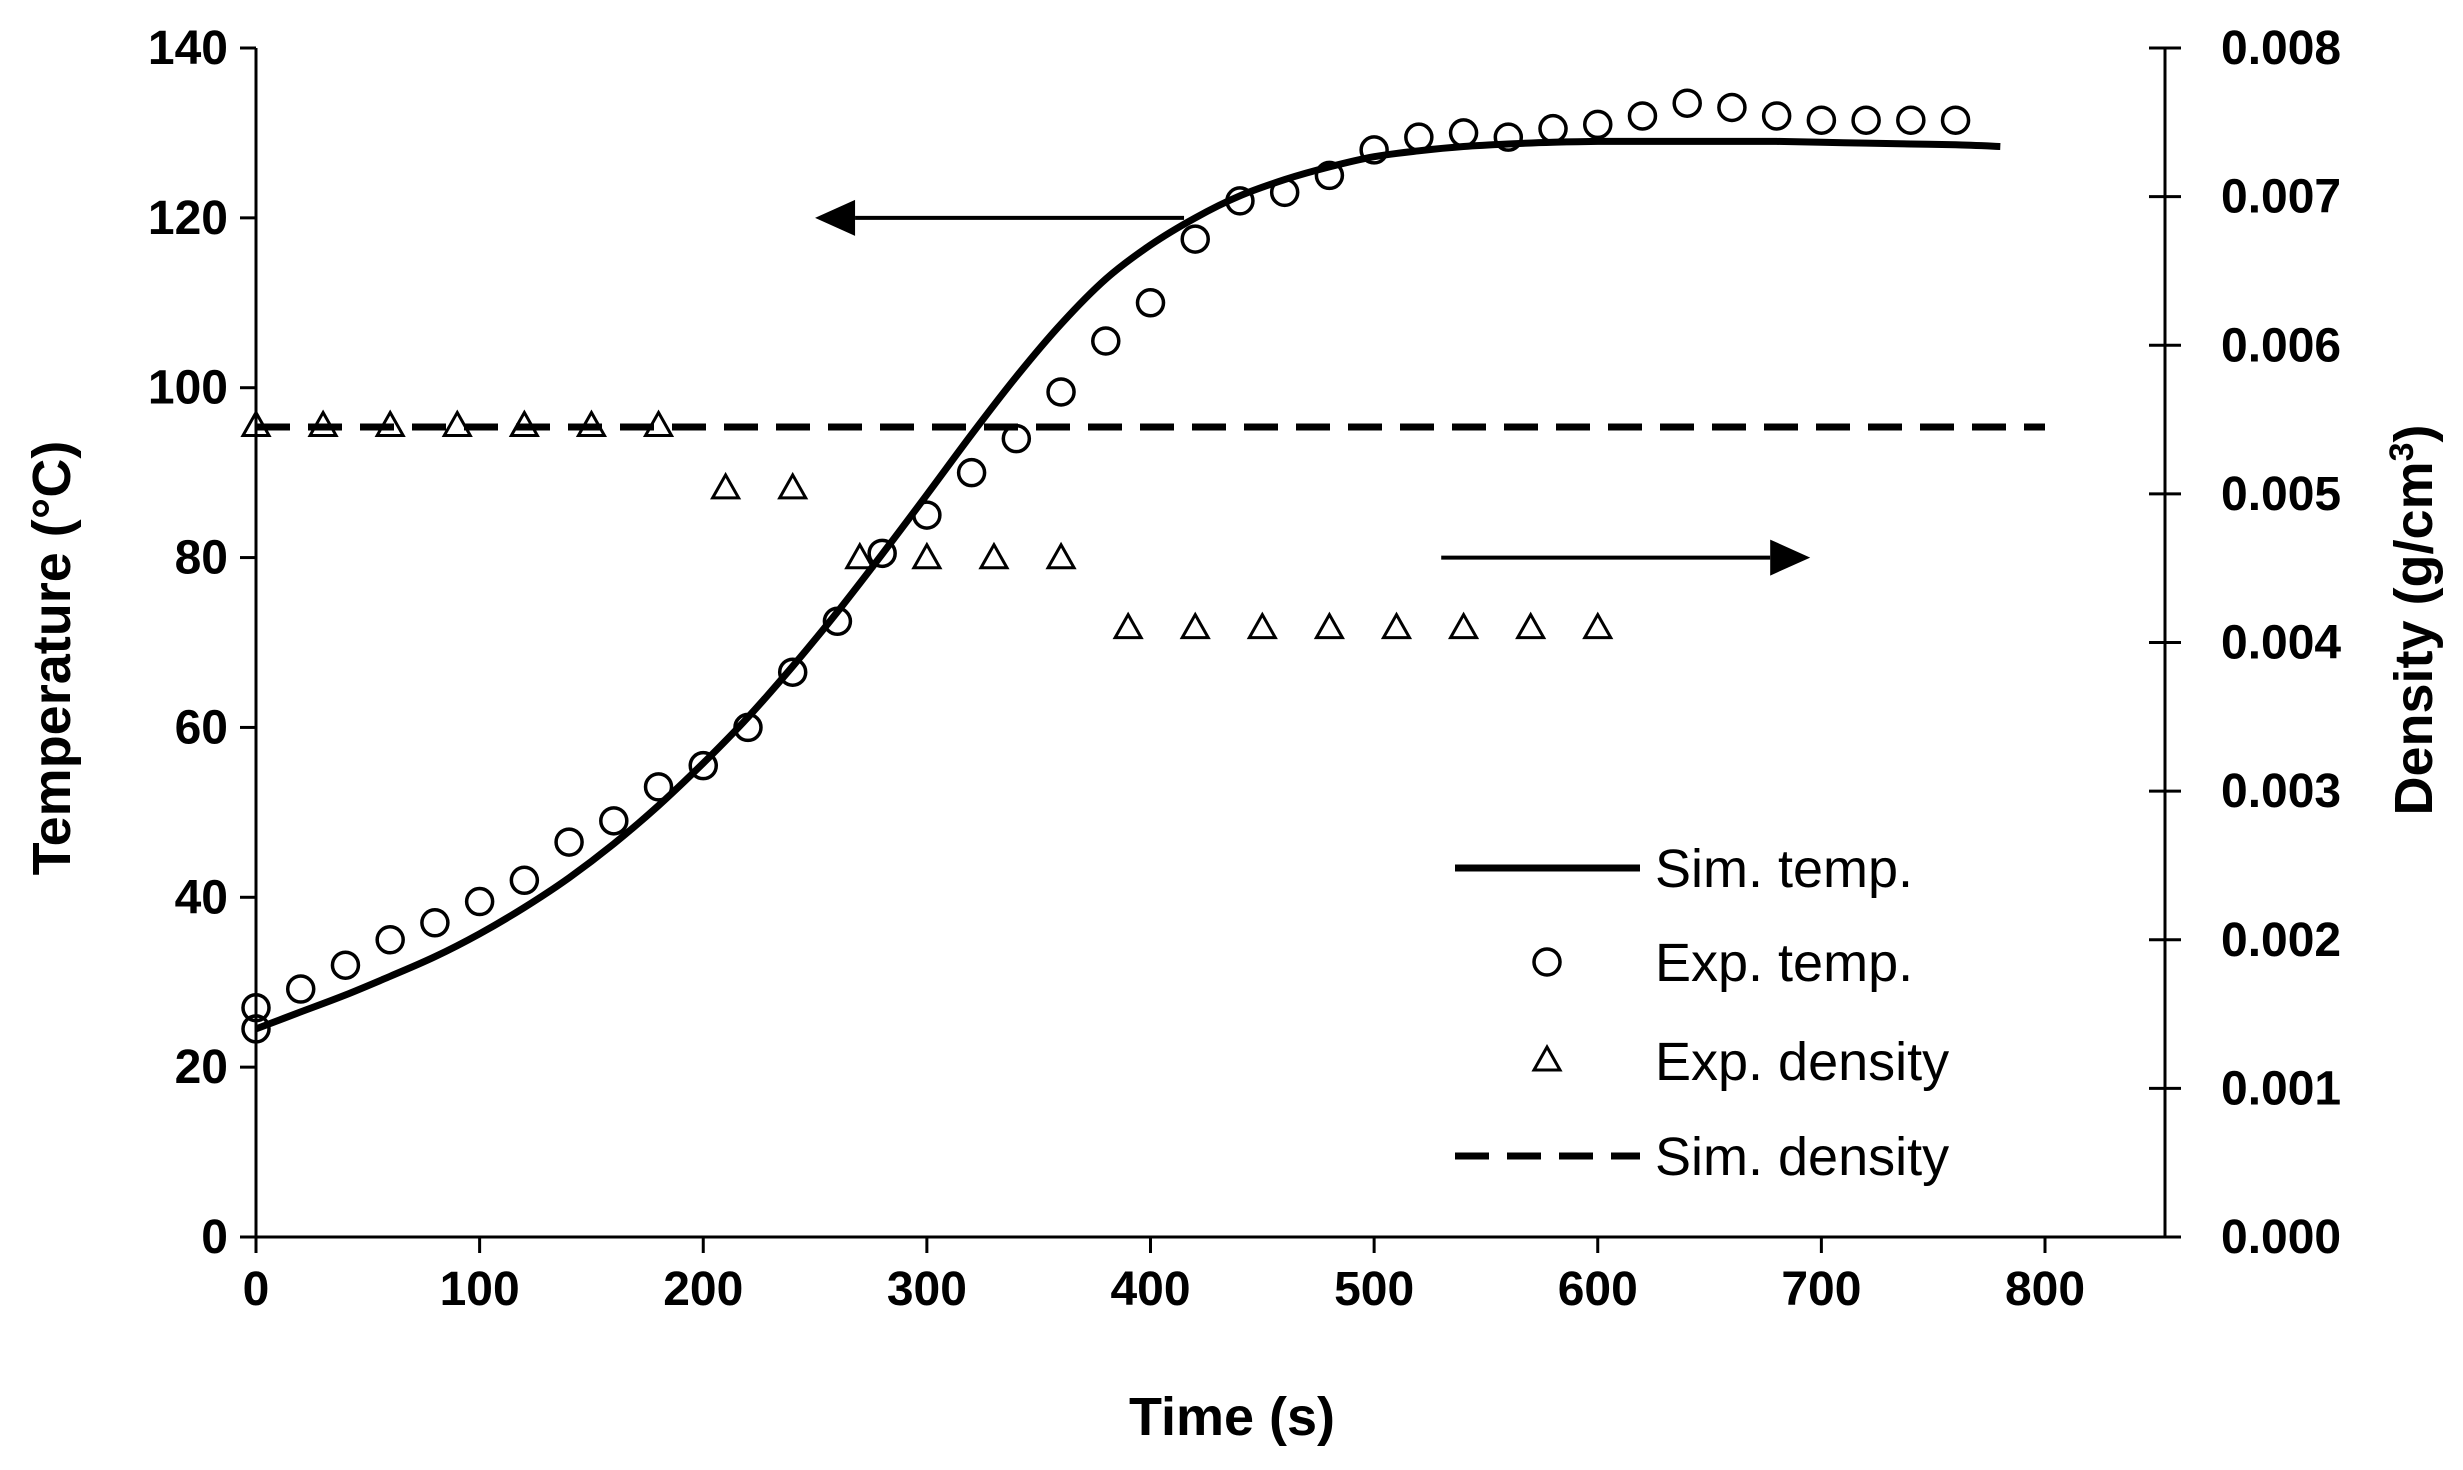  Describe the element at coordinates (2414, 434) in the screenshot. I see `y-right-axis-title-close: )` at that location.